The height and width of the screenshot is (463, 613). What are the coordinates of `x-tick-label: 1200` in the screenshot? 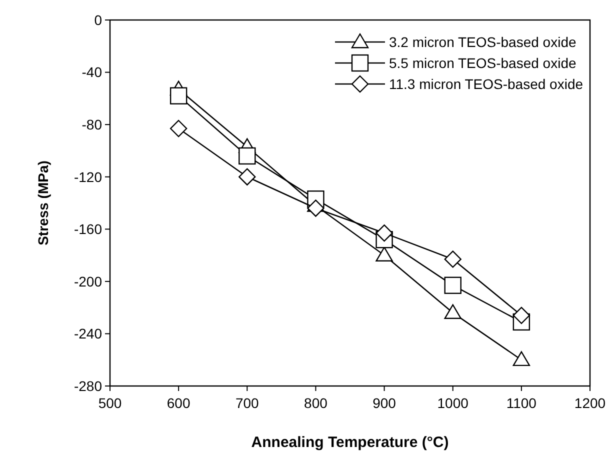 It's located at (590, 403).